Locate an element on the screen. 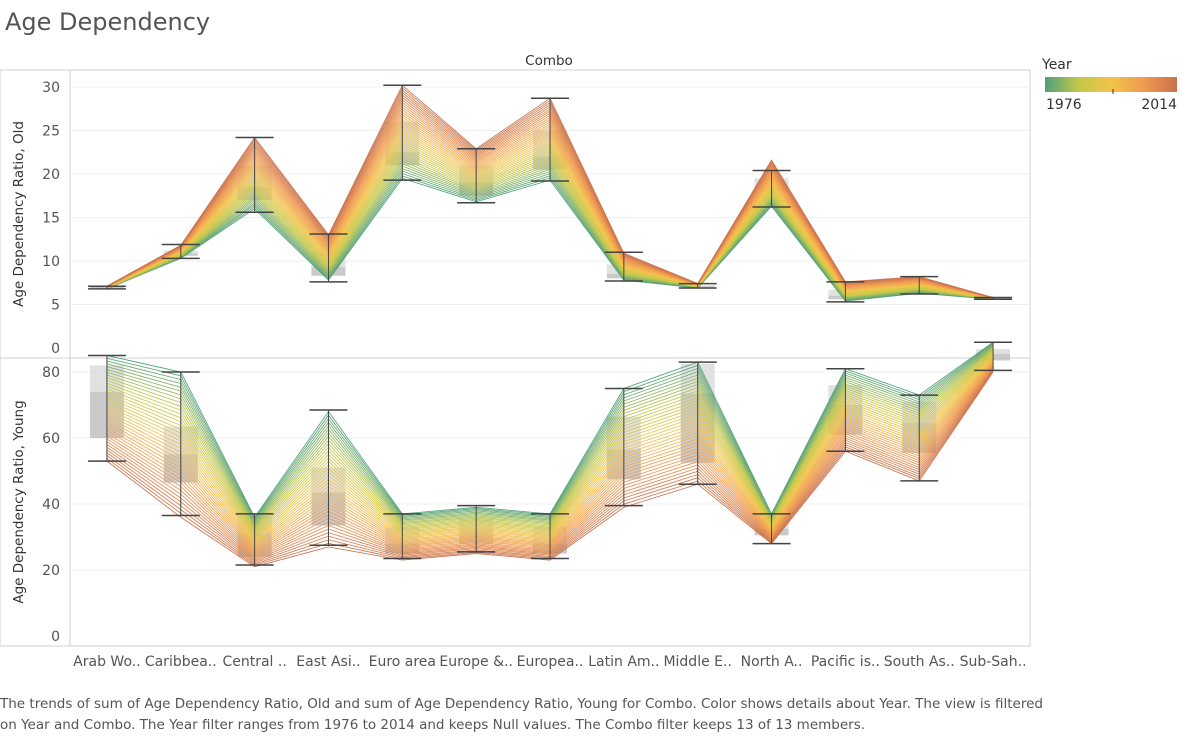 Image resolution: width=1182 pixels, height=737 pixels. y-axis-label: Age Dependency Ratio, Young is located at coordinates (19, 501).